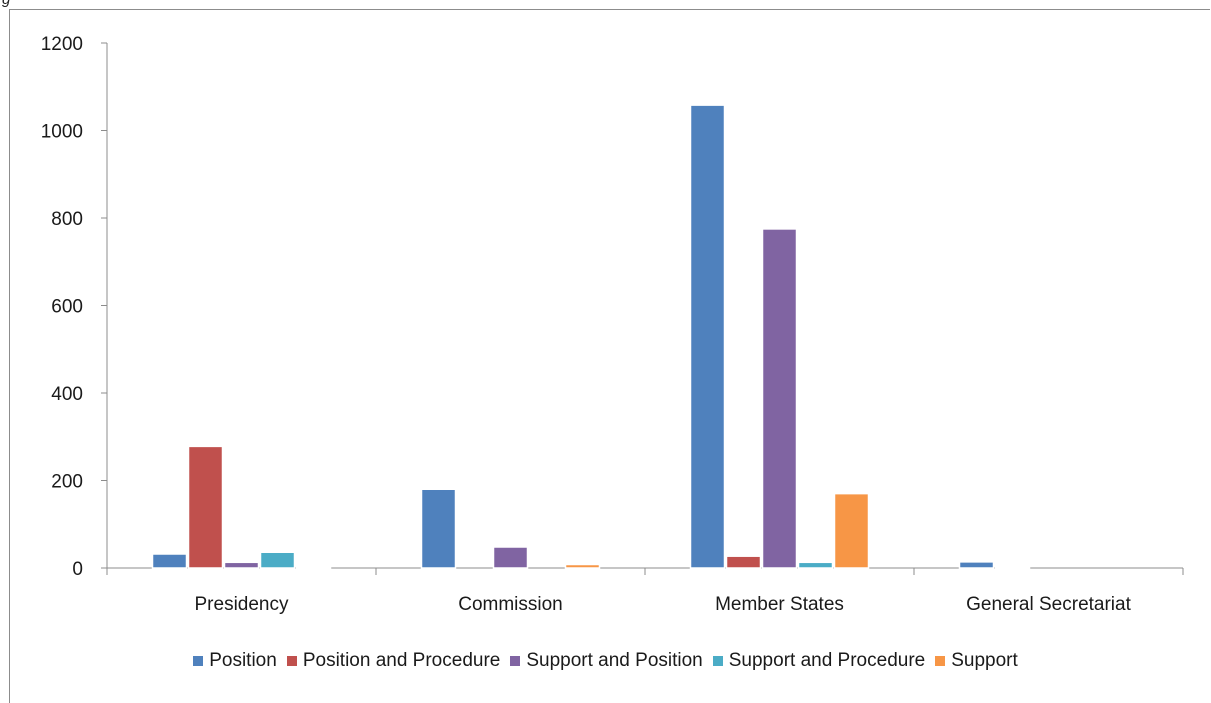  I want to click on figure-caption: g, so click(6, 4).